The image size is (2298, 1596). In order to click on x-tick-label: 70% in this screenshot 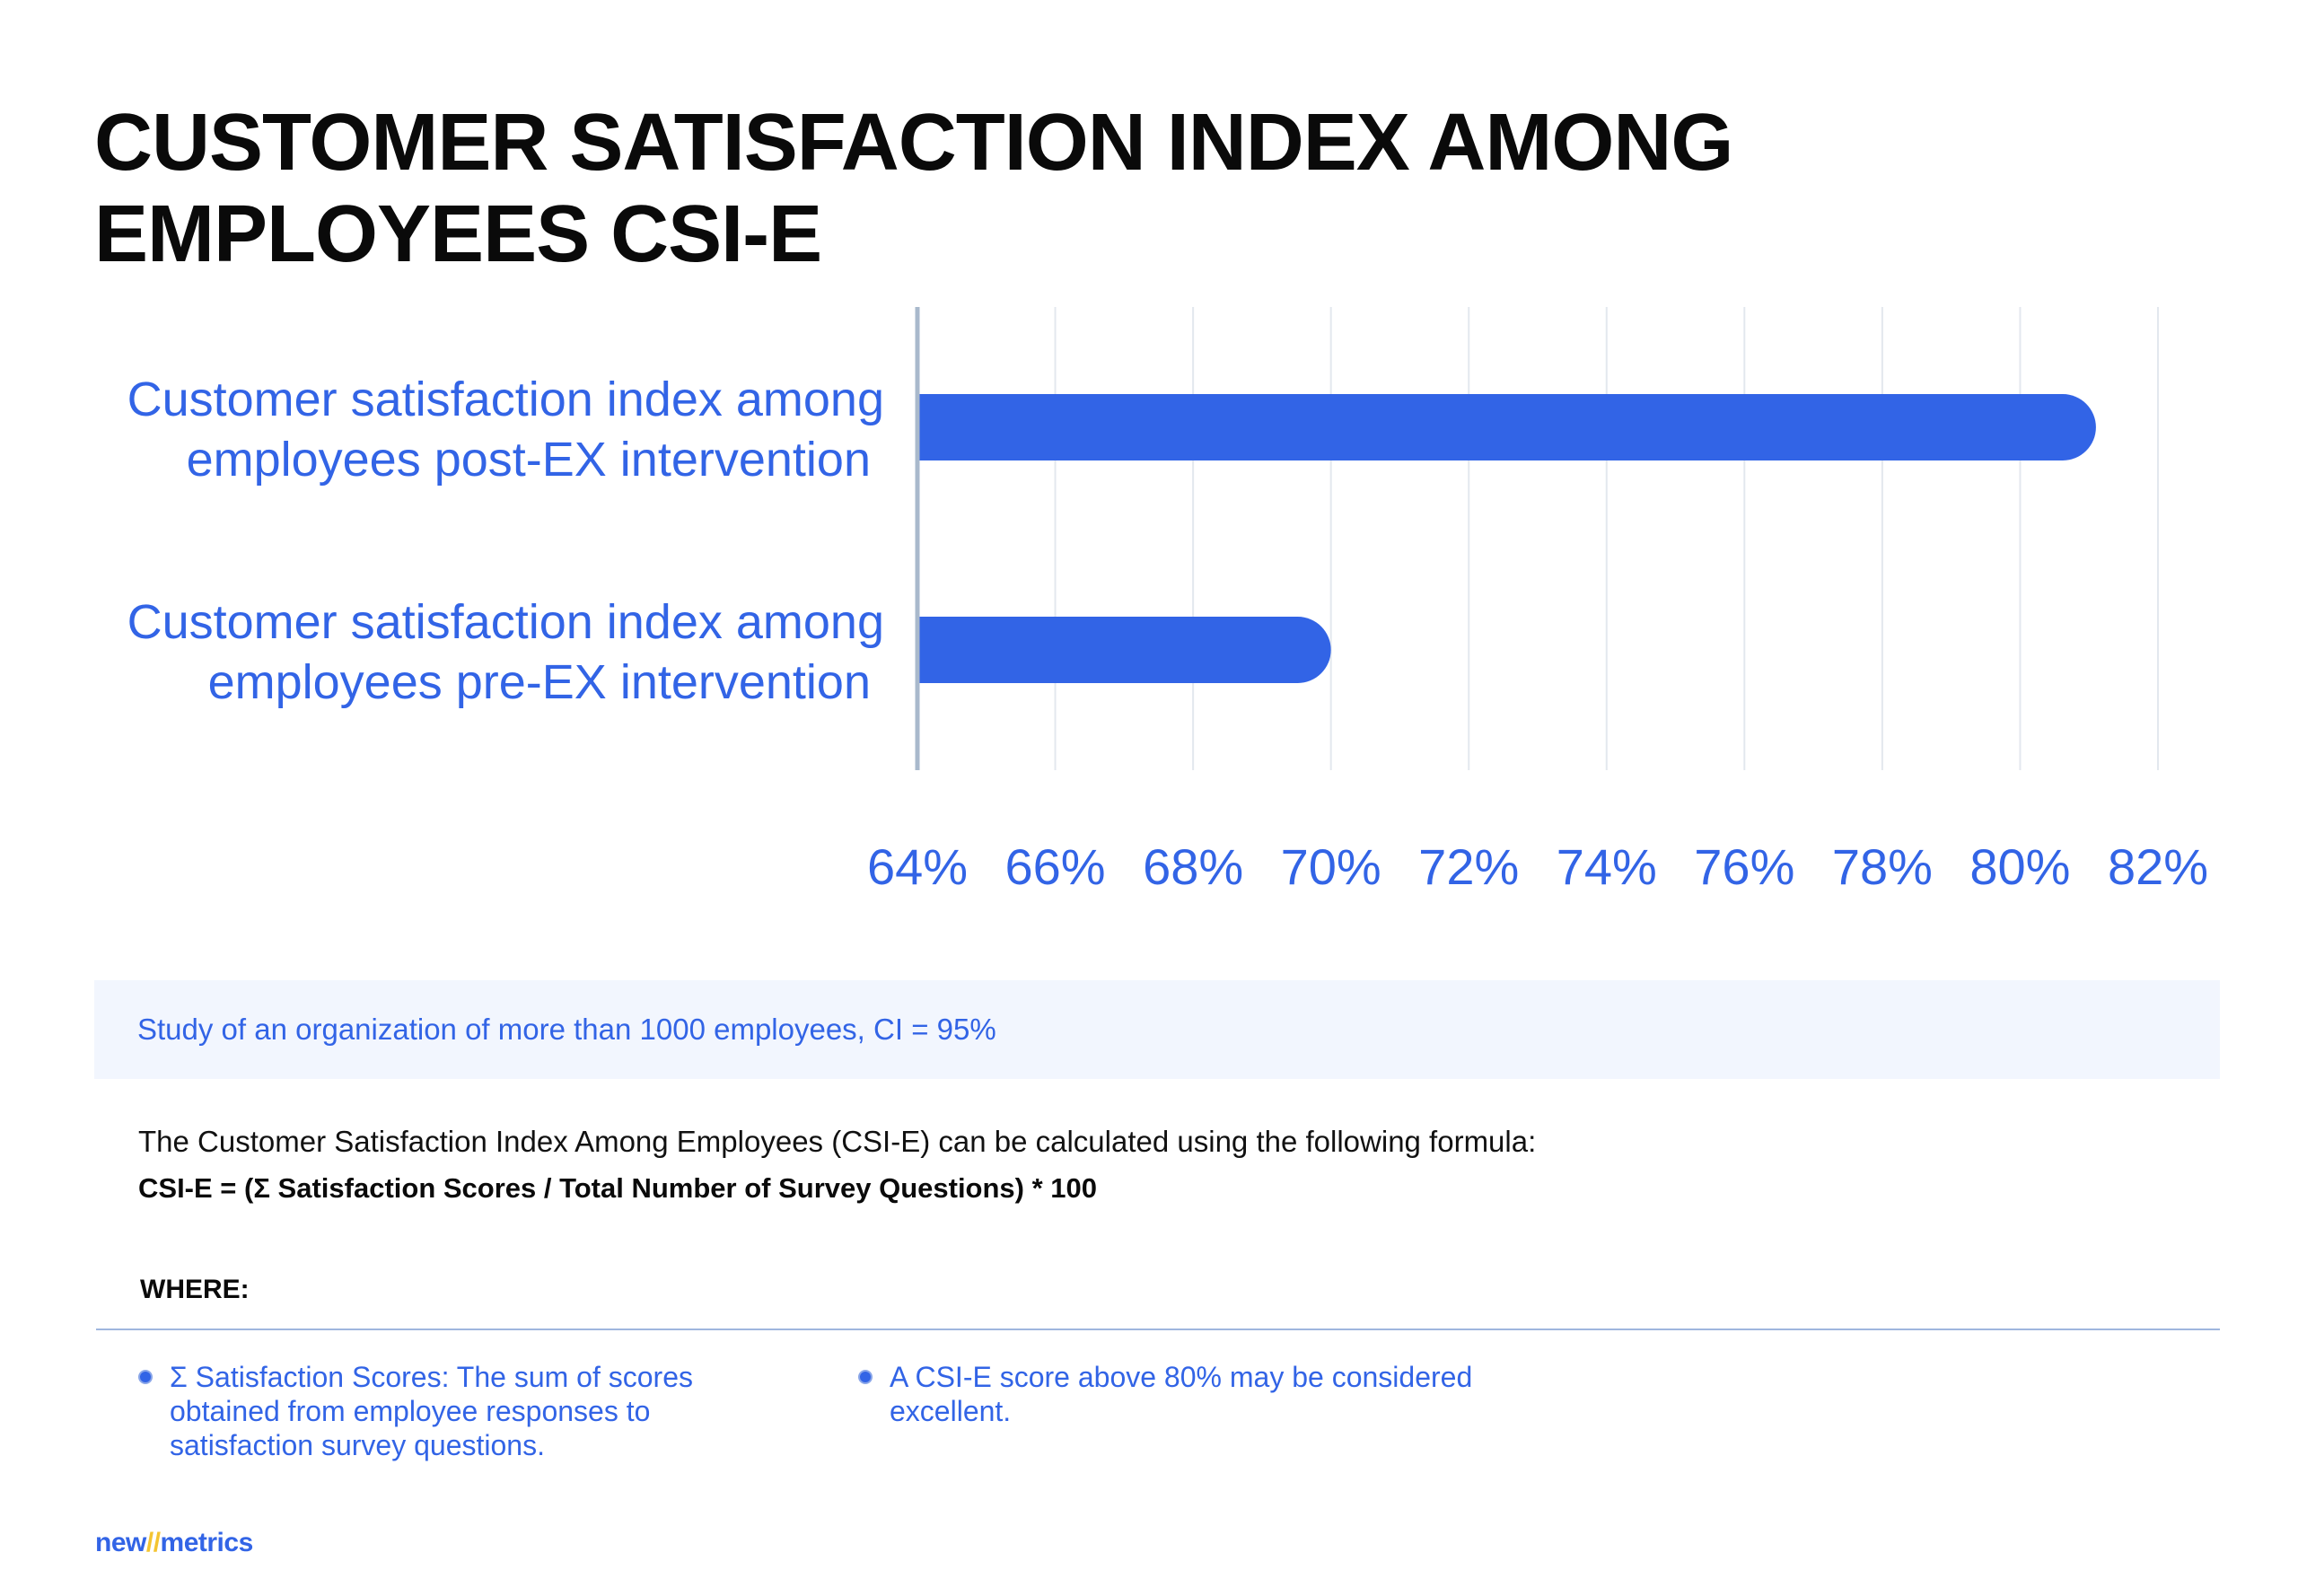, I will do `click(1331, 866)`.